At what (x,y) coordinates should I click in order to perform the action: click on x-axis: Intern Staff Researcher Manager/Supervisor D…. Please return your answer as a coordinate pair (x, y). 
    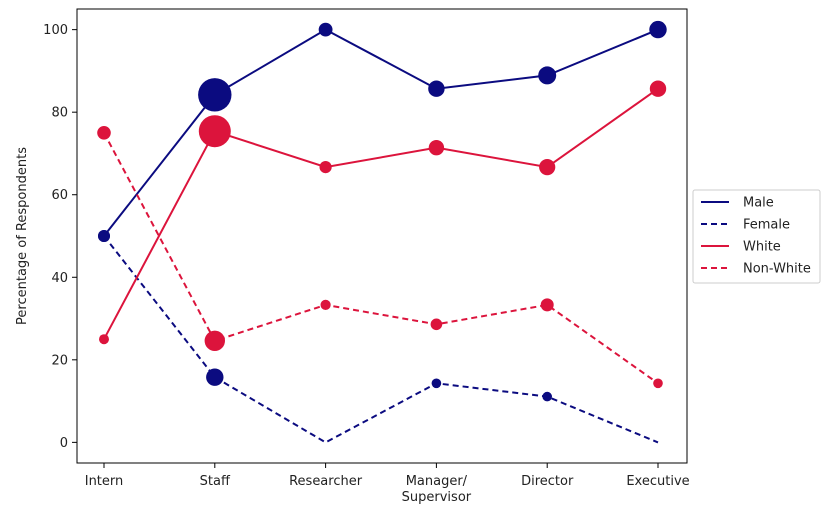
    Looking at the image, I should click on (387, 484).